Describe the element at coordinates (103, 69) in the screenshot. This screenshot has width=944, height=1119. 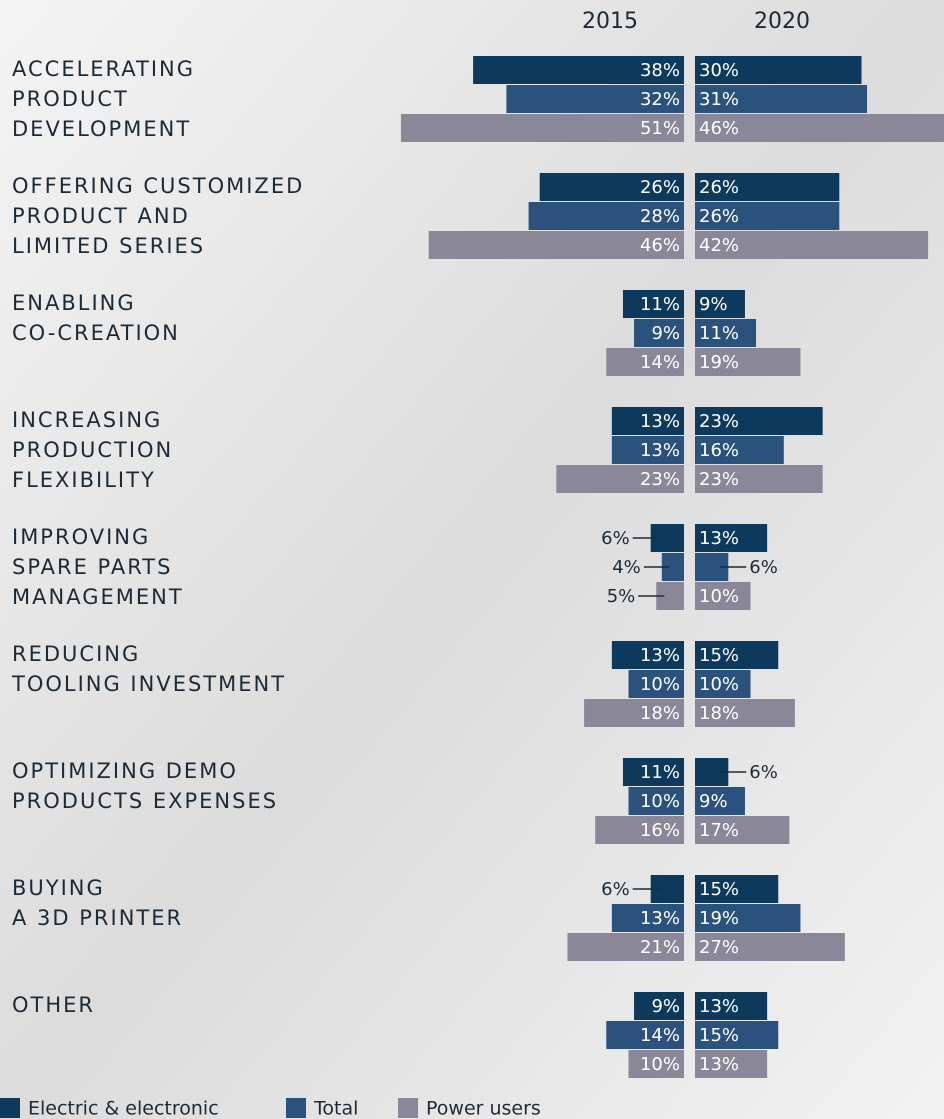
I see `category-label: ACCELERATING` at that location.